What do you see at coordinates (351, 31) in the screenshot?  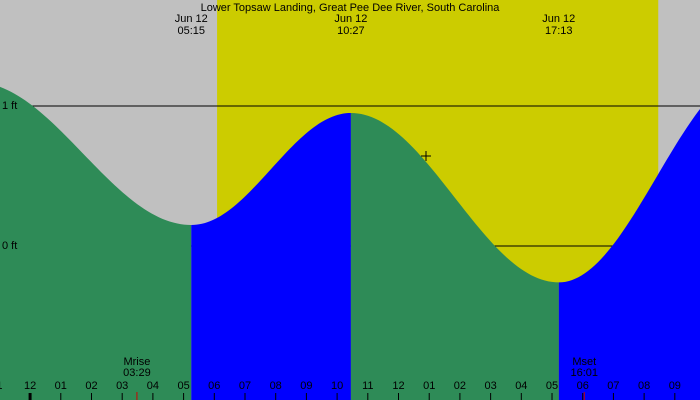 I see `extreme-time: 10:27` at bounding box center [351, 31].